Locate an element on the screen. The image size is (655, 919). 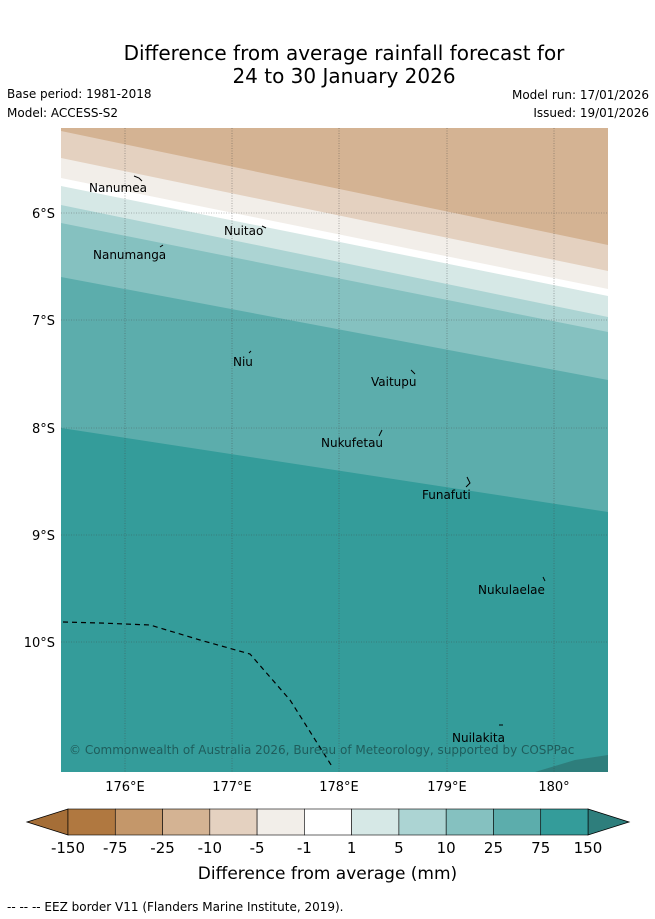
lon-label: 179°E is located at coordinates (447, 787).